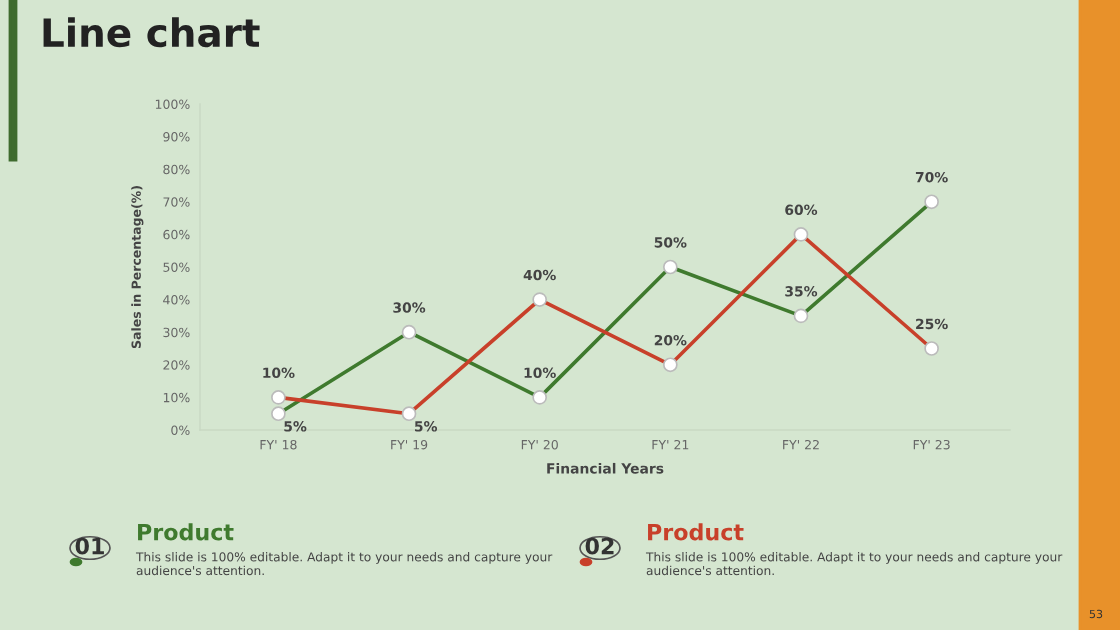  Describe the element at coordinates (599, 546) in the screenshot. I see `text: 02` at that location.